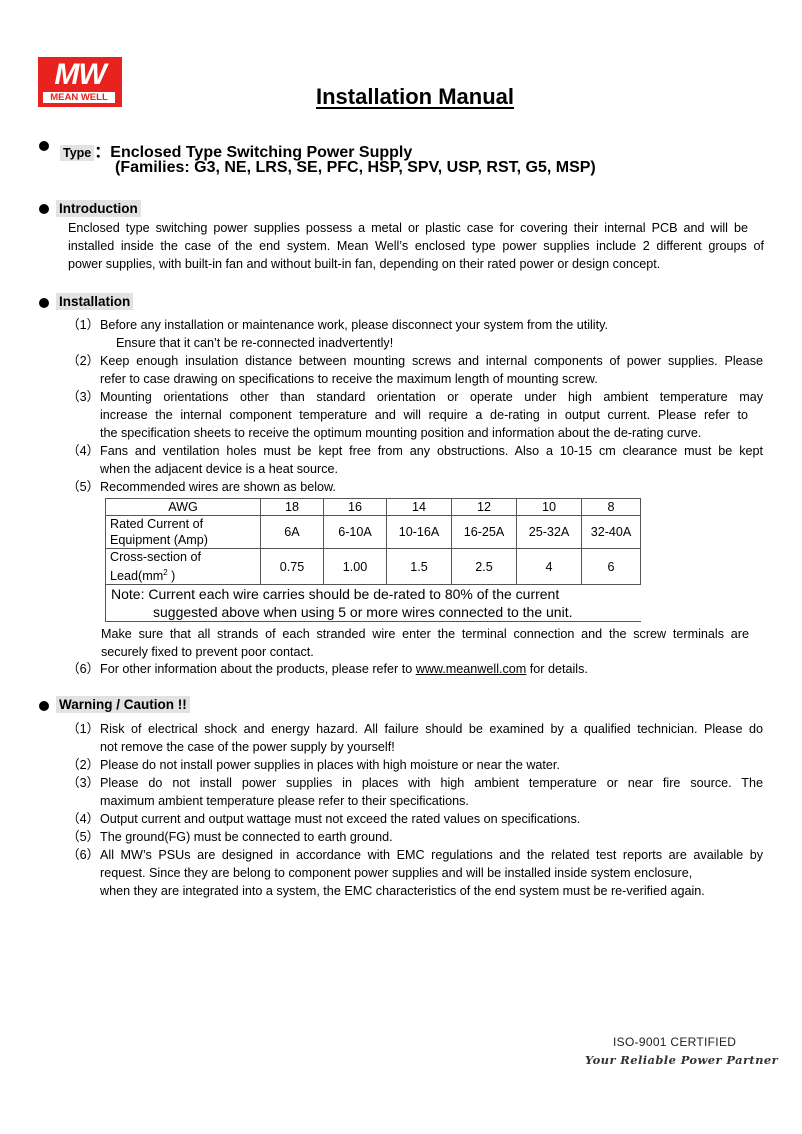  Describe the element at coordinates (183, 566) in the screenshot. I see `table-cell: Cross-section of Lead(mm2 )` at that location.